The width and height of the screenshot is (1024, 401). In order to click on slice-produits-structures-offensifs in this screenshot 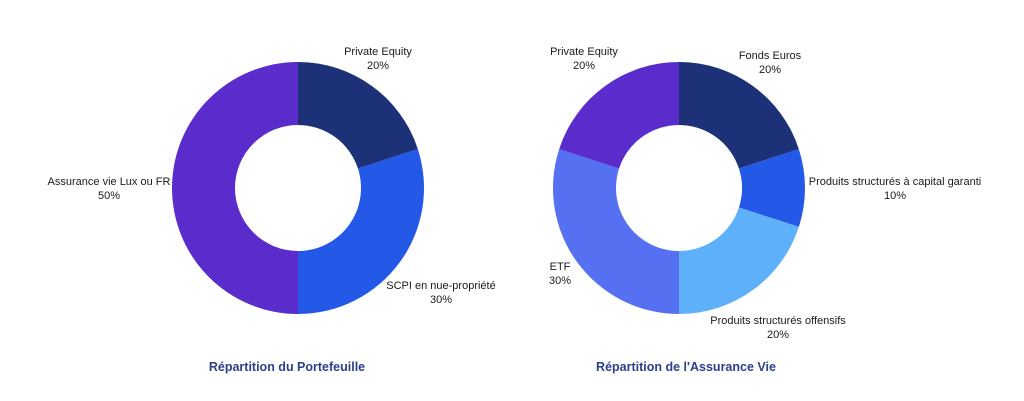, I will do `click(739, 260)`.